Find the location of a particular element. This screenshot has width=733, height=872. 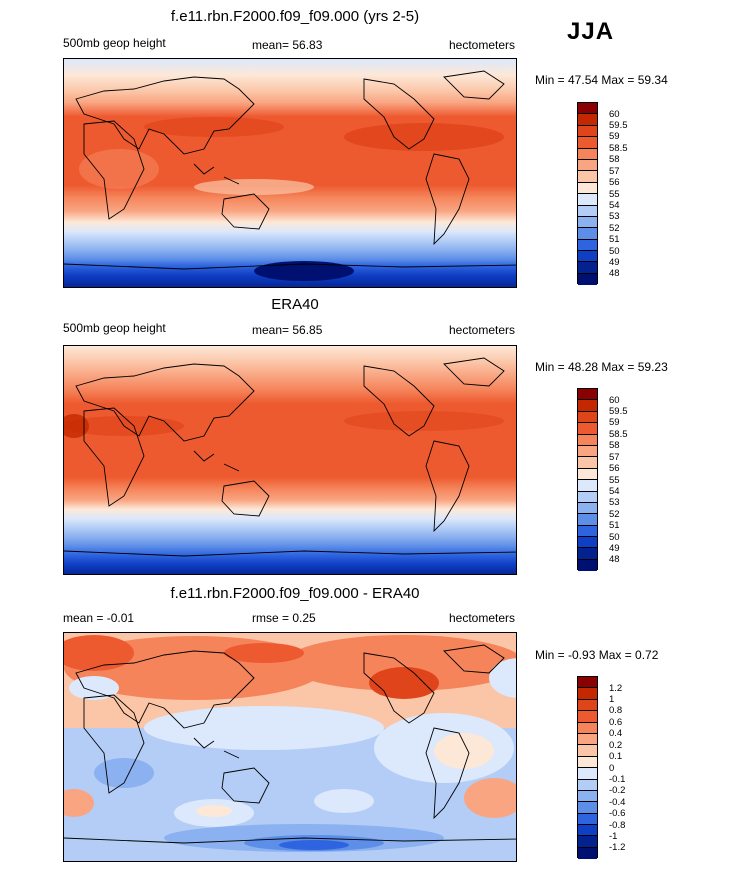

colorbar-tick: -0.4 is located at coordinates (617, 802).